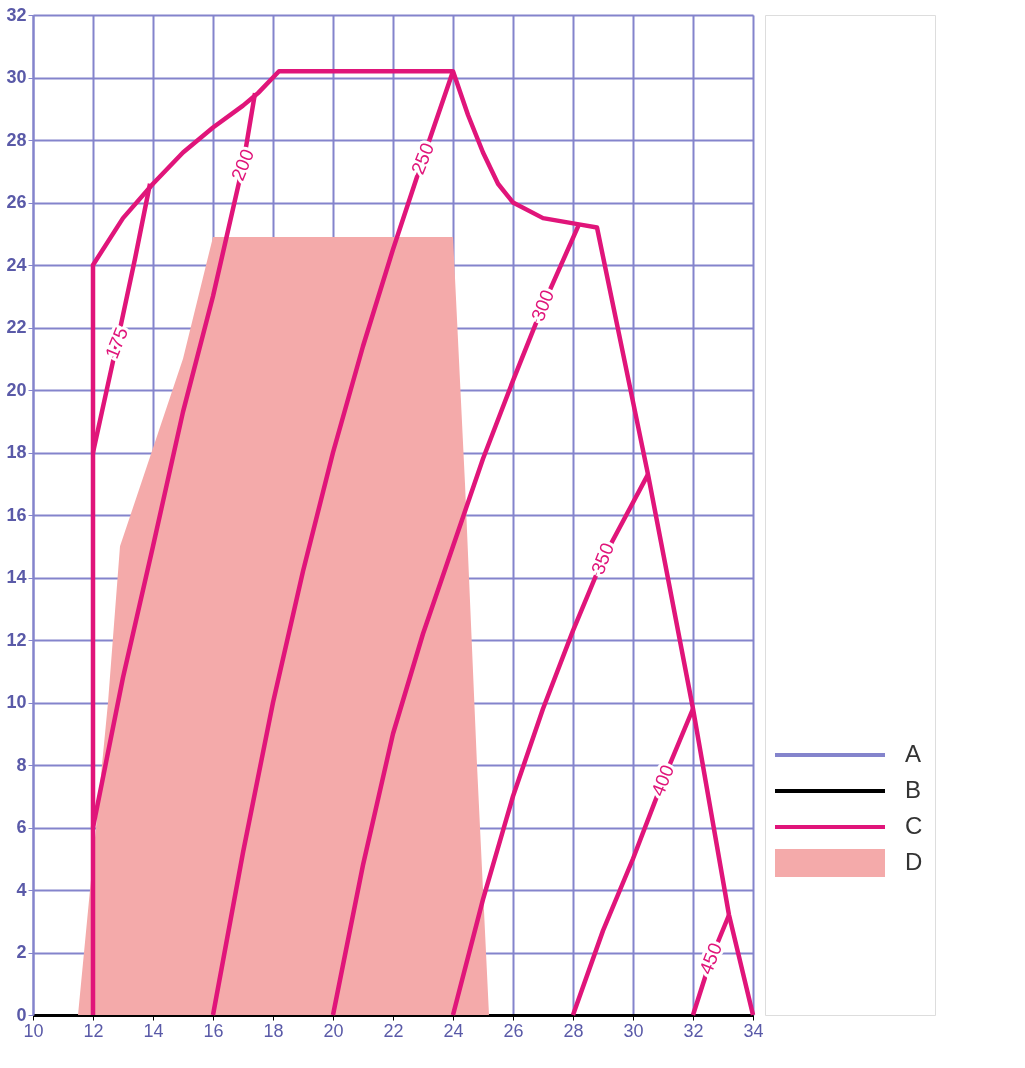 This screenshot has height=1068, width=1025. What do you see at coordinates (513, 1030) in the screenshot?
I see `x-tick-label: 26` at bounding box center [513, 1030].